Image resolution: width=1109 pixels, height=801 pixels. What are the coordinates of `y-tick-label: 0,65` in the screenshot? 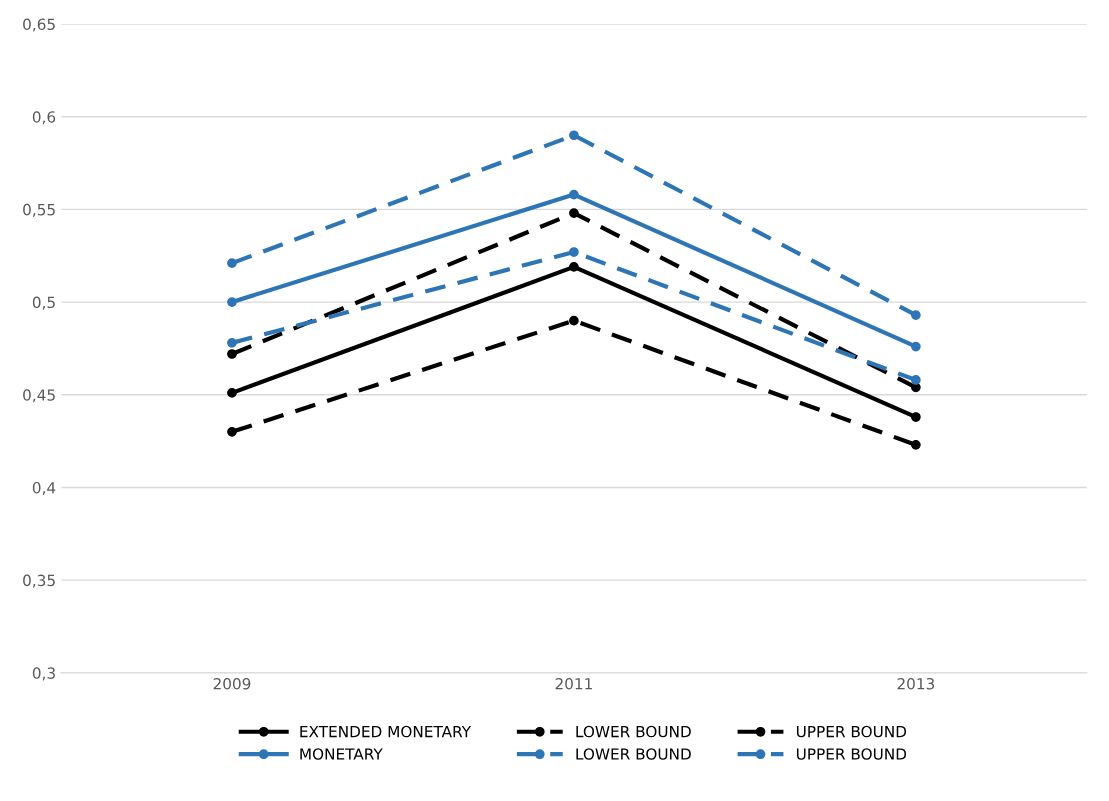 It's located at (39, 25).